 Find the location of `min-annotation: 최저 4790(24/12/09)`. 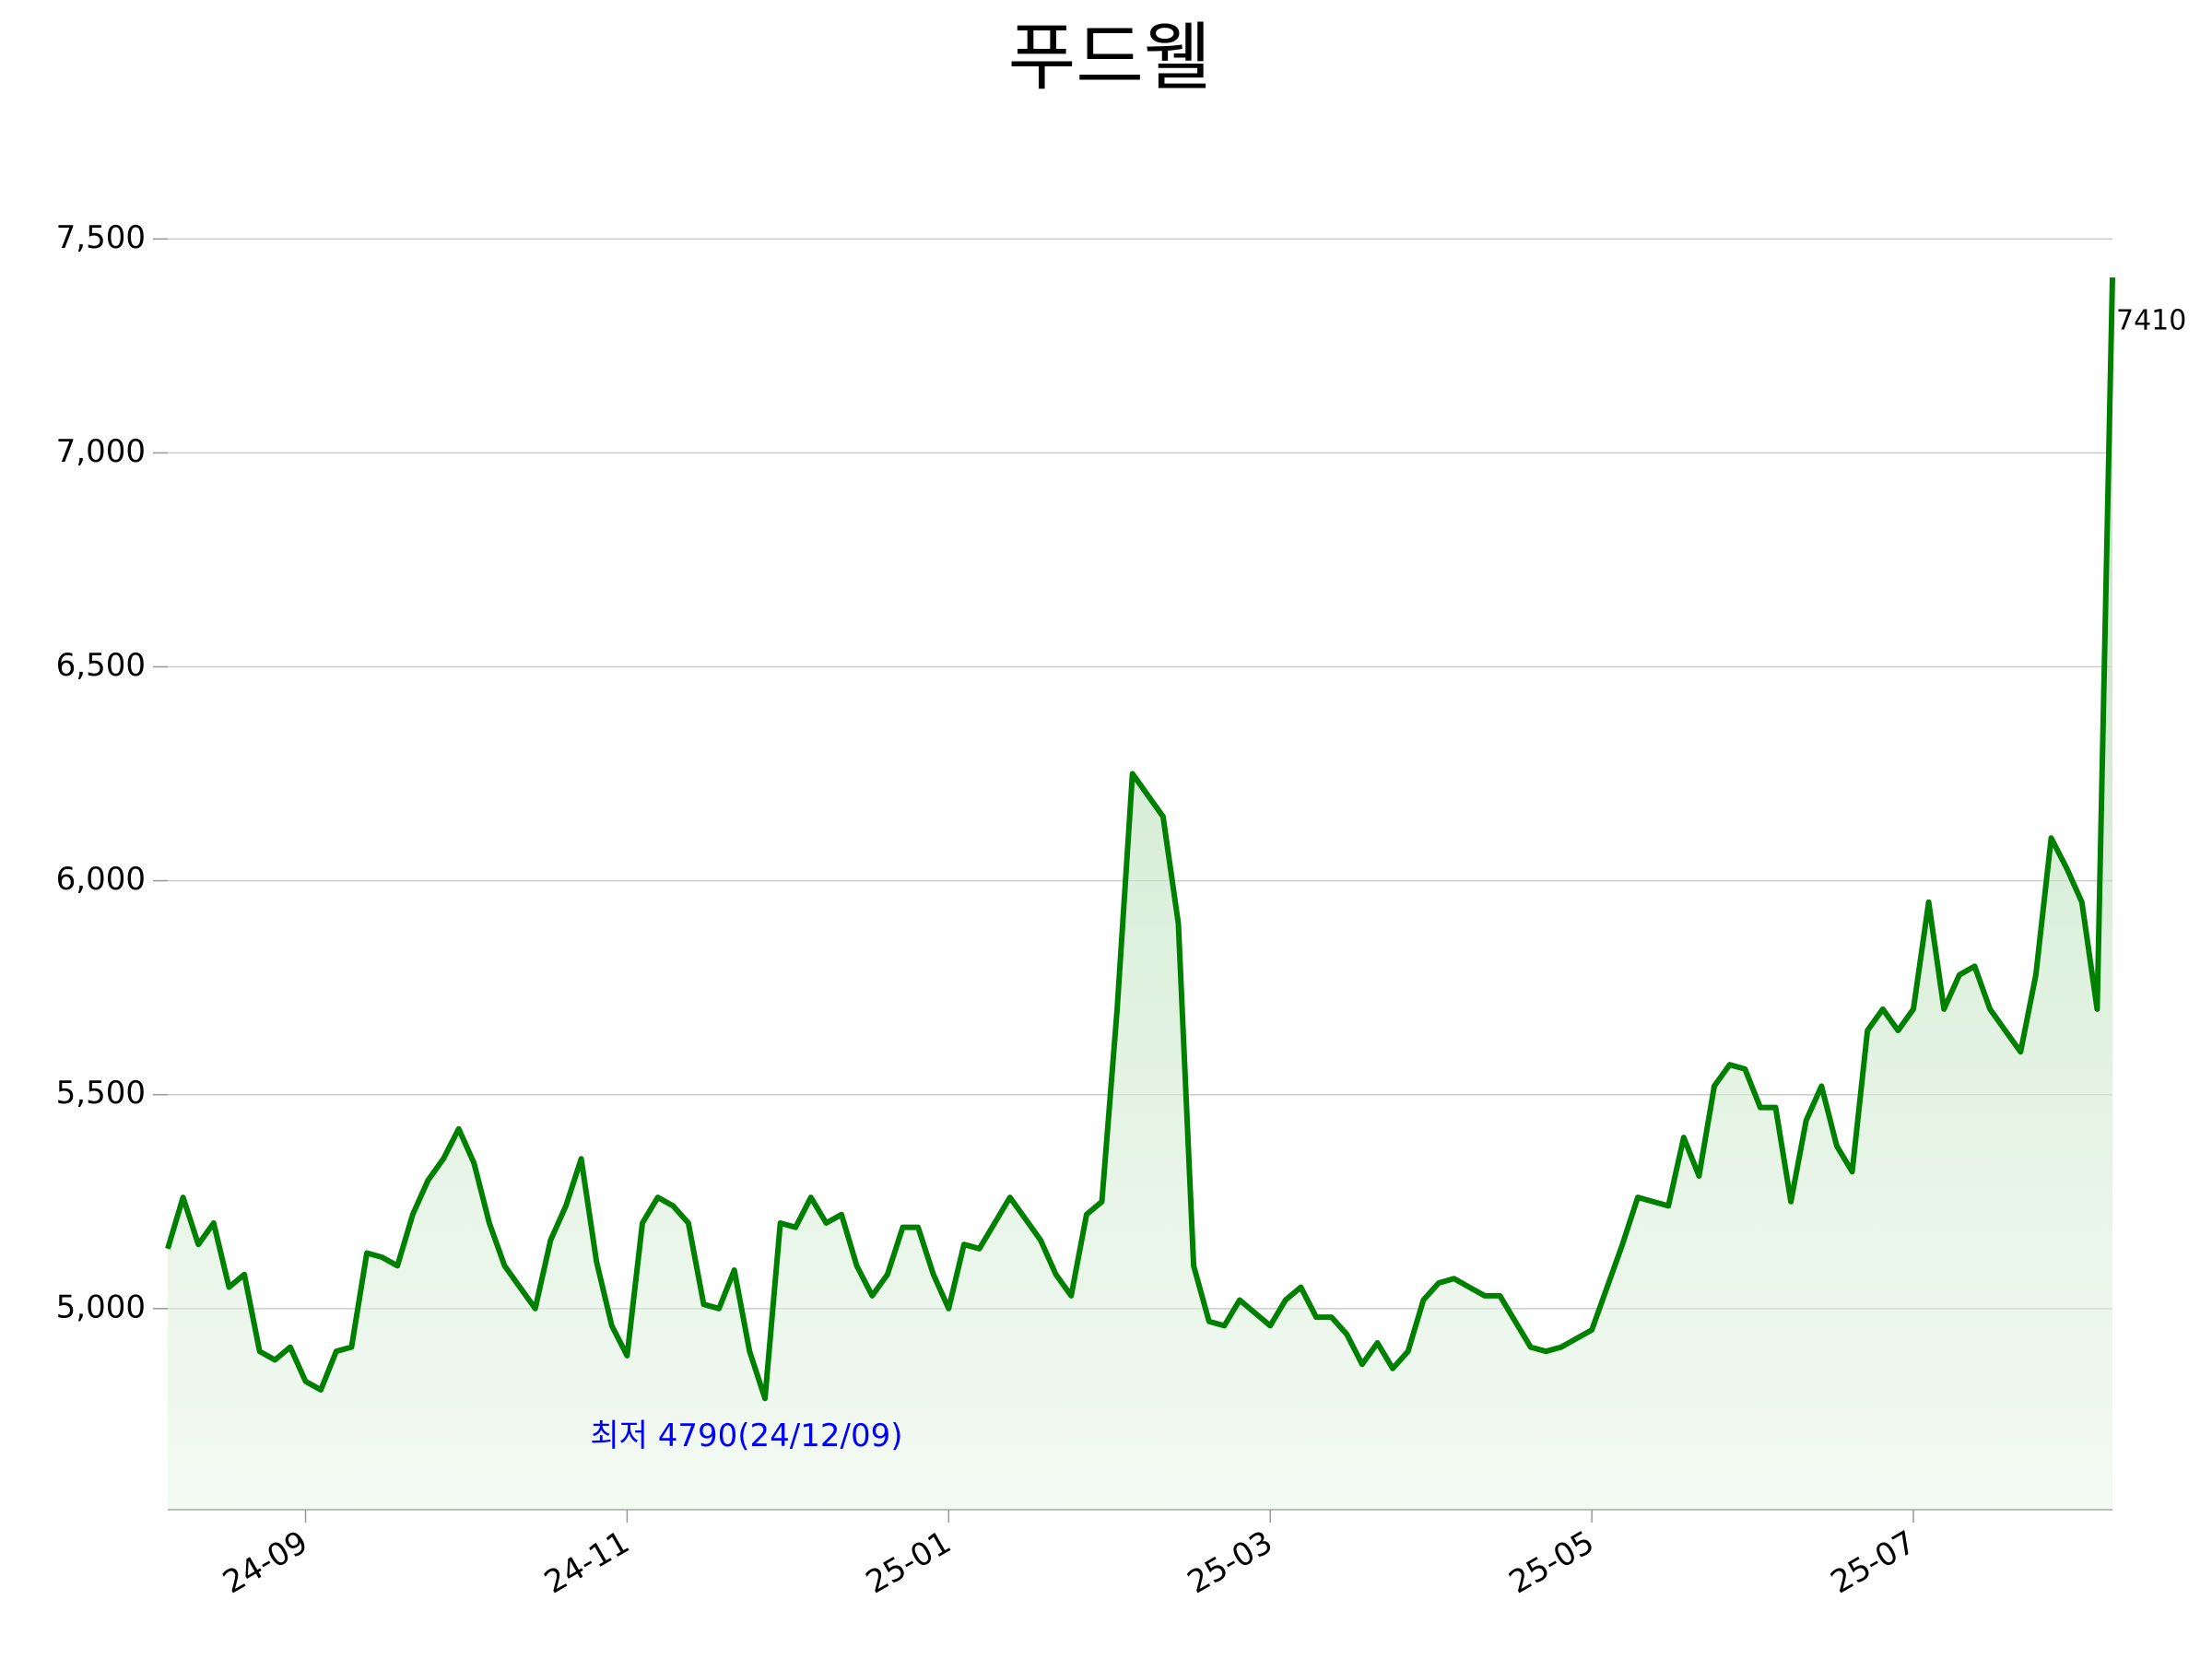

min-annotation: 최저 4790(24/12/09) is located at coordinates (746, 1436).